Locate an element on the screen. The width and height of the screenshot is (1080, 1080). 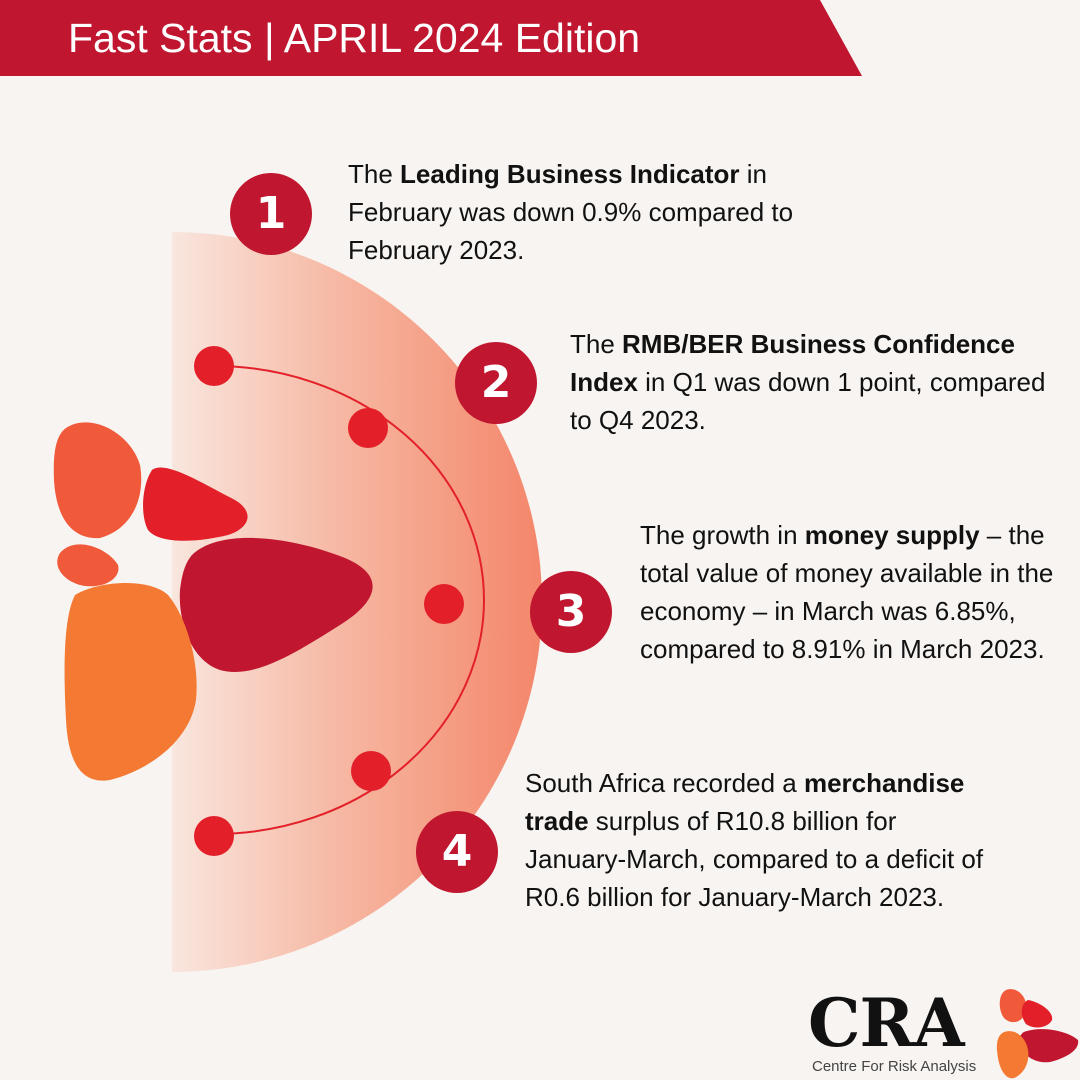
header-banner is located at coordinates (431, 38).